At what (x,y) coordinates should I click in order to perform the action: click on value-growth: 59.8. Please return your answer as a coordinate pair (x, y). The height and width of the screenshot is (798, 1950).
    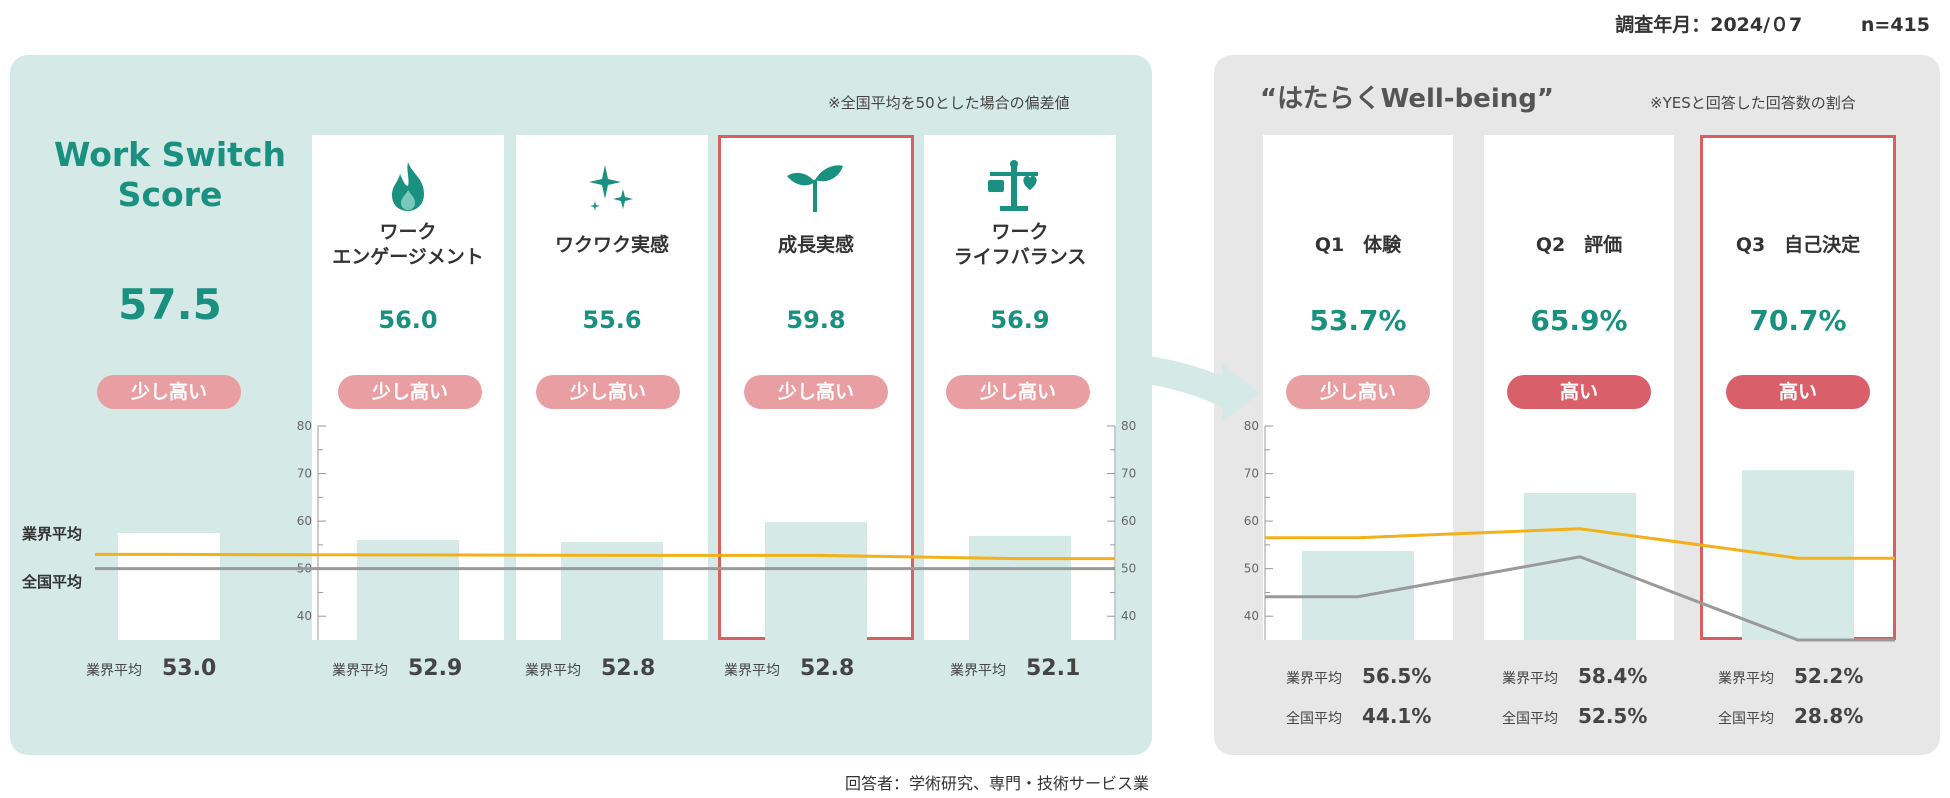
    Looking at the image, I should click on (816, 320).